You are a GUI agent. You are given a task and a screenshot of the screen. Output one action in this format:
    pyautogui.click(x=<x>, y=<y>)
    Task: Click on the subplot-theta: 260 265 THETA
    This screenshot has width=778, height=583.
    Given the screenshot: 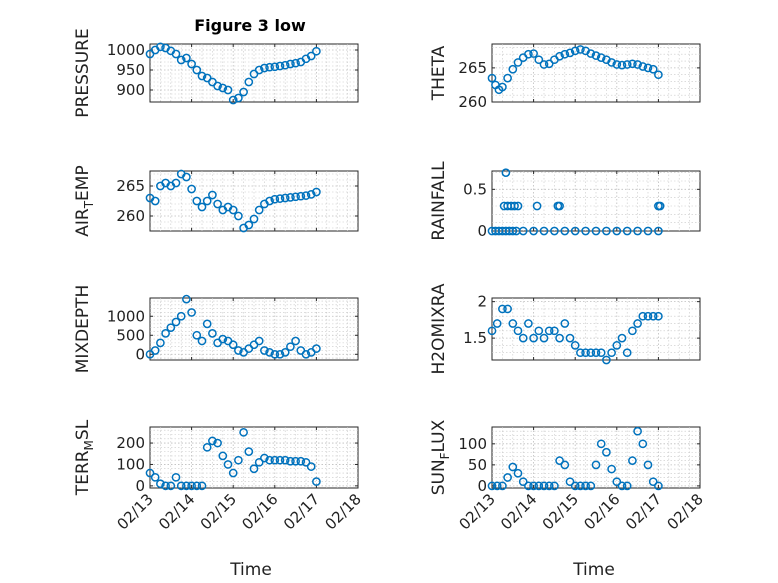 What is the action you would take?
    pyautogui.click(x=565, y=77)
    